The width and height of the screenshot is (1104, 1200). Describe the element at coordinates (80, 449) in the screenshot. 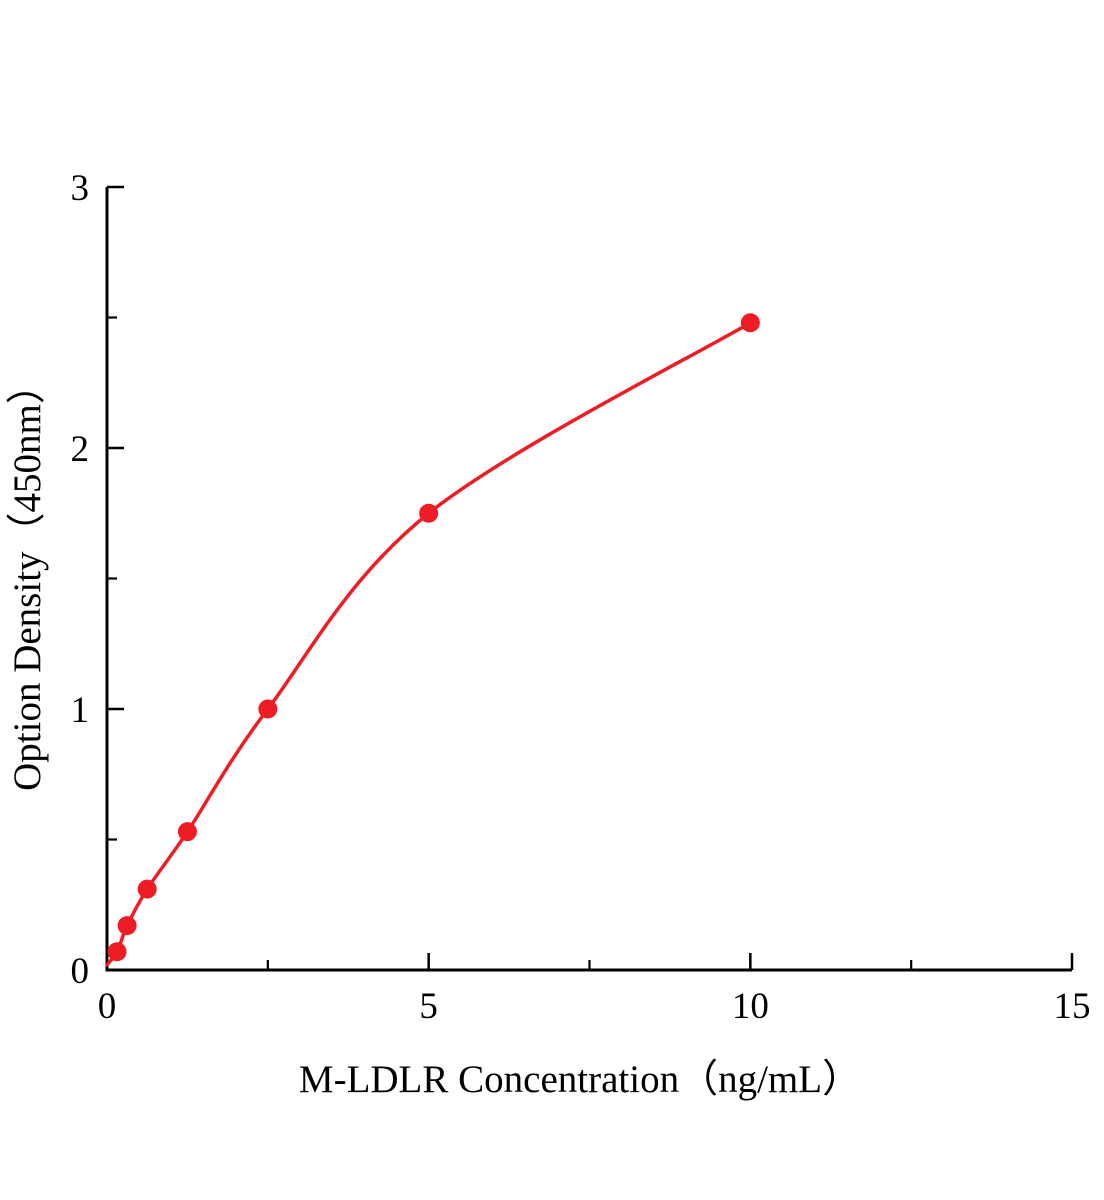

I see `y-tick-label: 2` at that location.